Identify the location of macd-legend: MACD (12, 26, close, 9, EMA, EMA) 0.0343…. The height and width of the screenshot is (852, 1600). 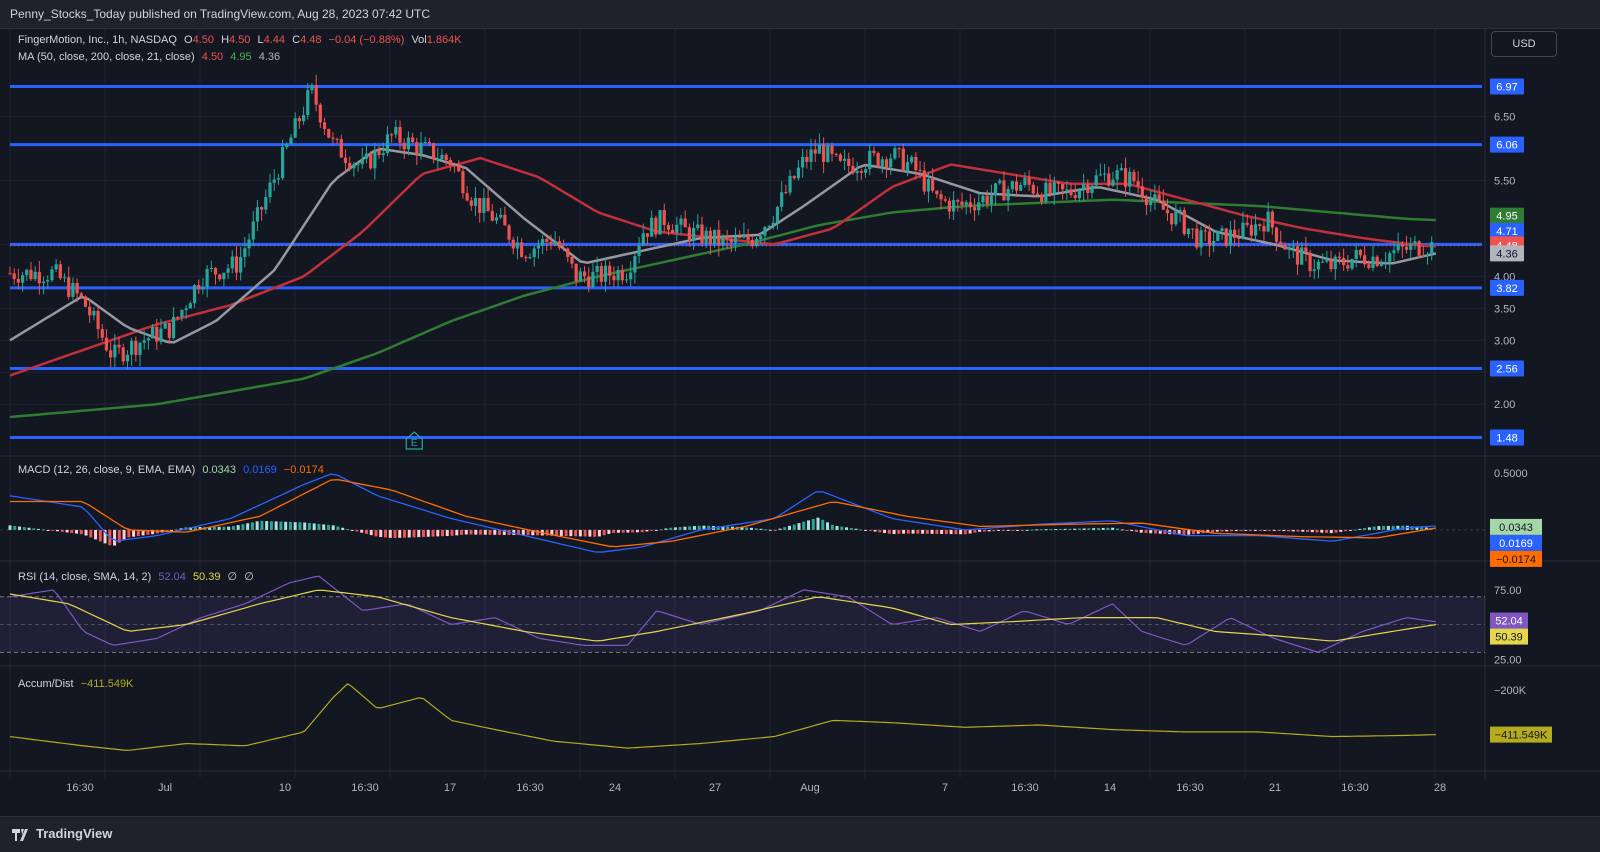
(171, 470).